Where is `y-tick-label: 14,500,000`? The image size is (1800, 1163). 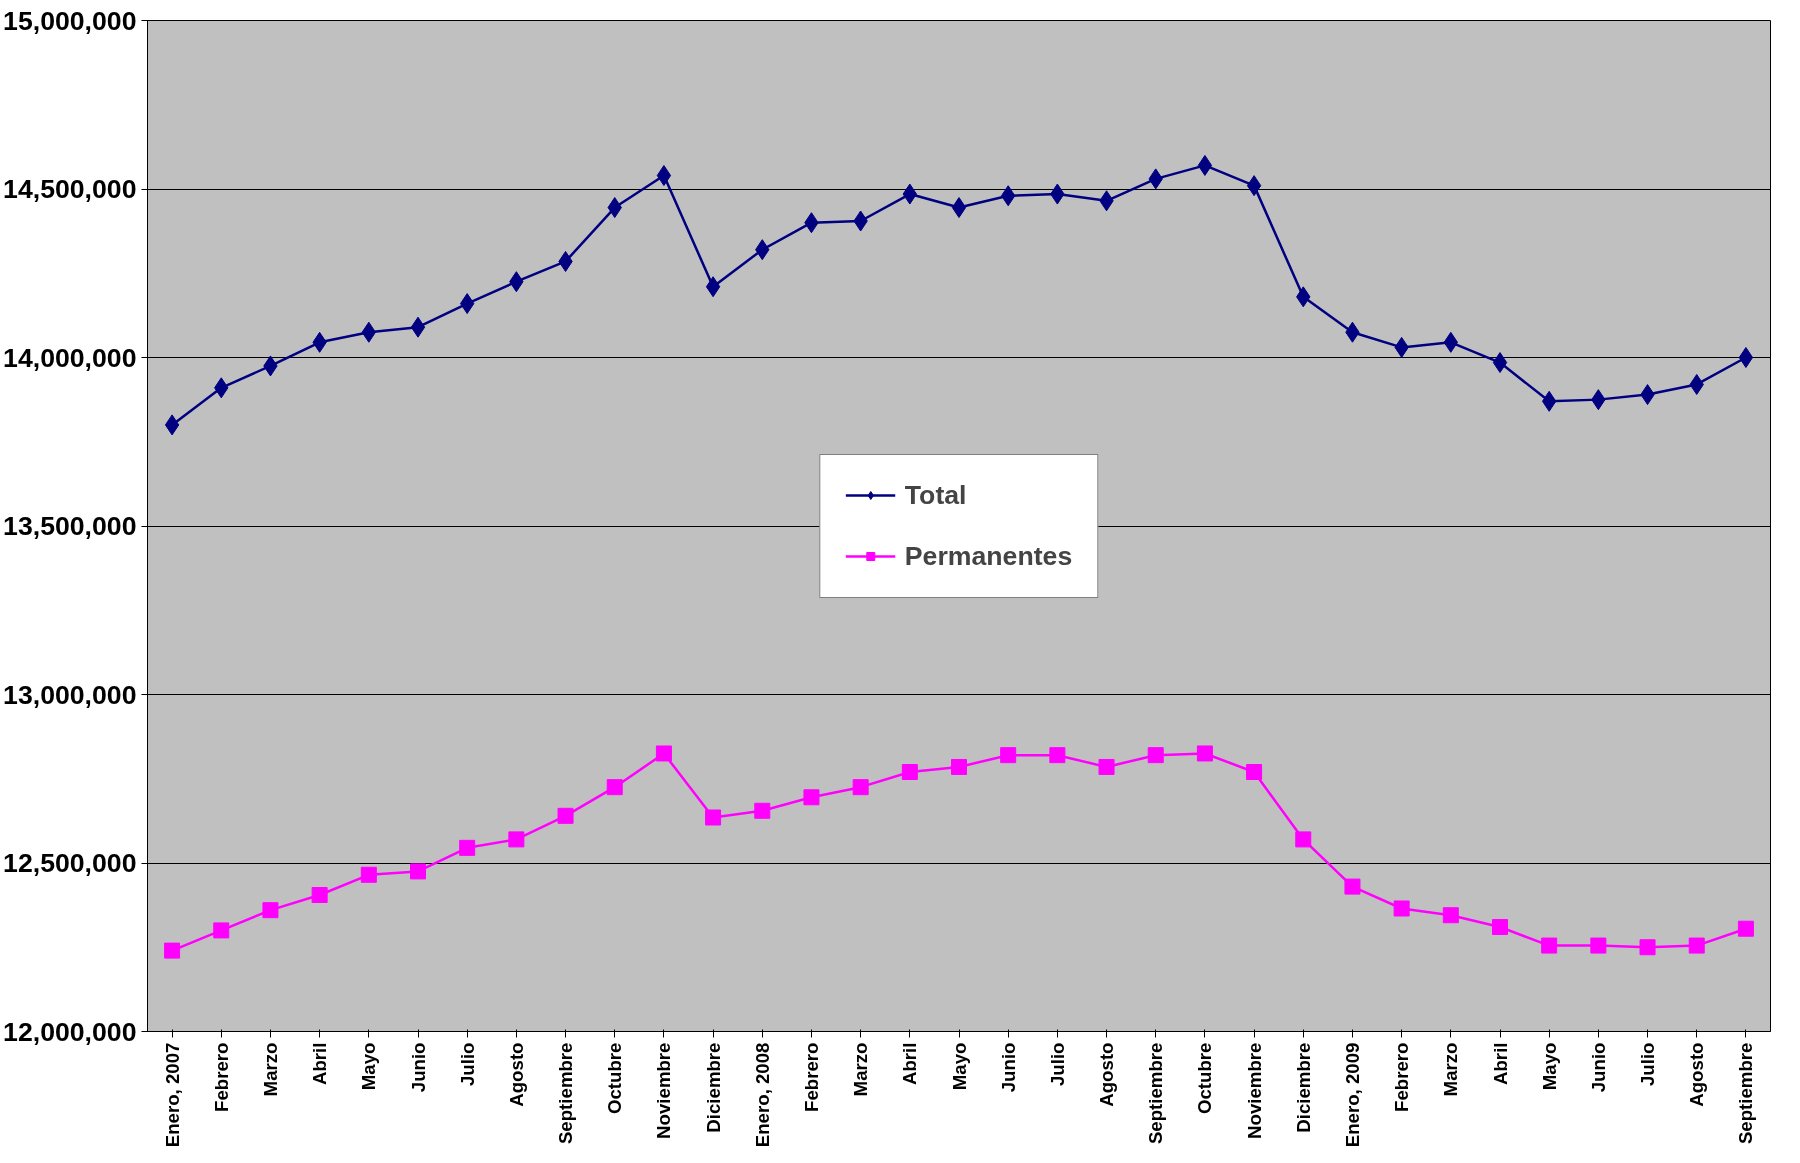 y-tick-label: 14,500,000 is located at coordinates (70, 189).